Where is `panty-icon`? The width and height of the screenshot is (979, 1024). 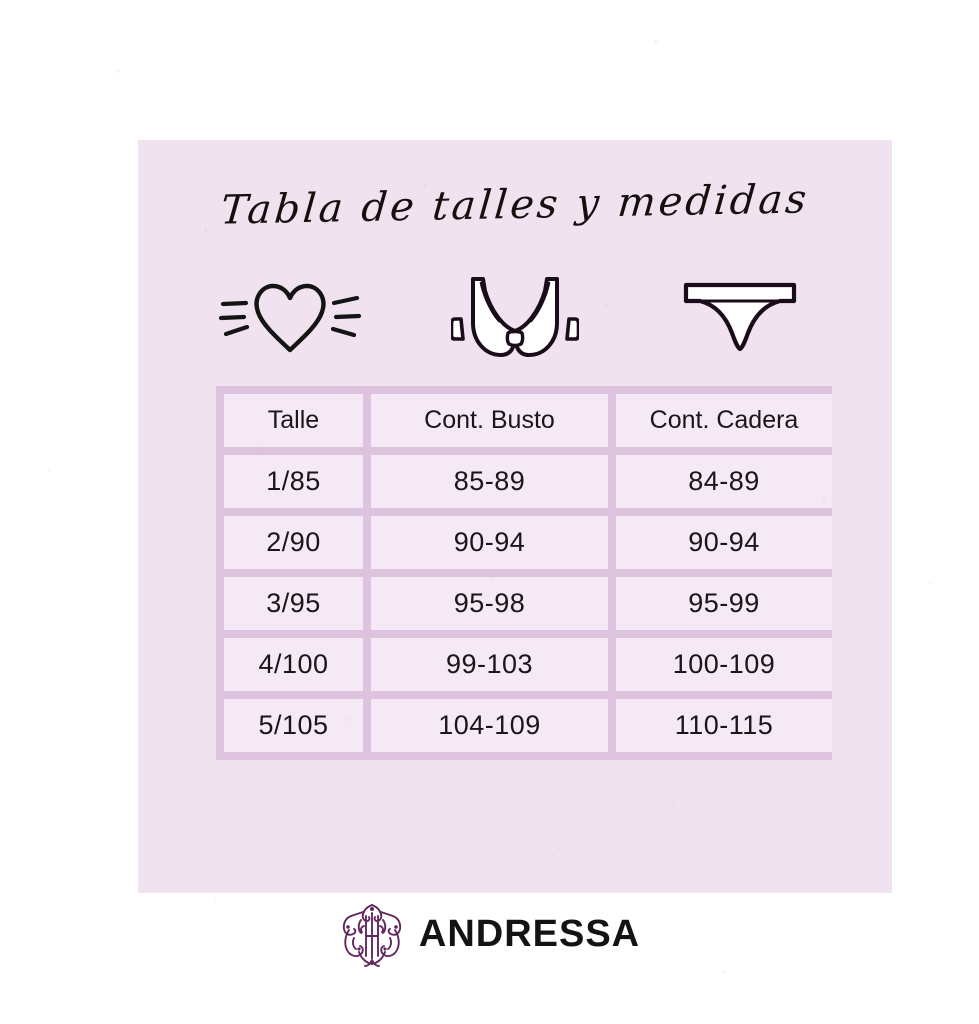
panty-icon is located at coordinates (740, 315).